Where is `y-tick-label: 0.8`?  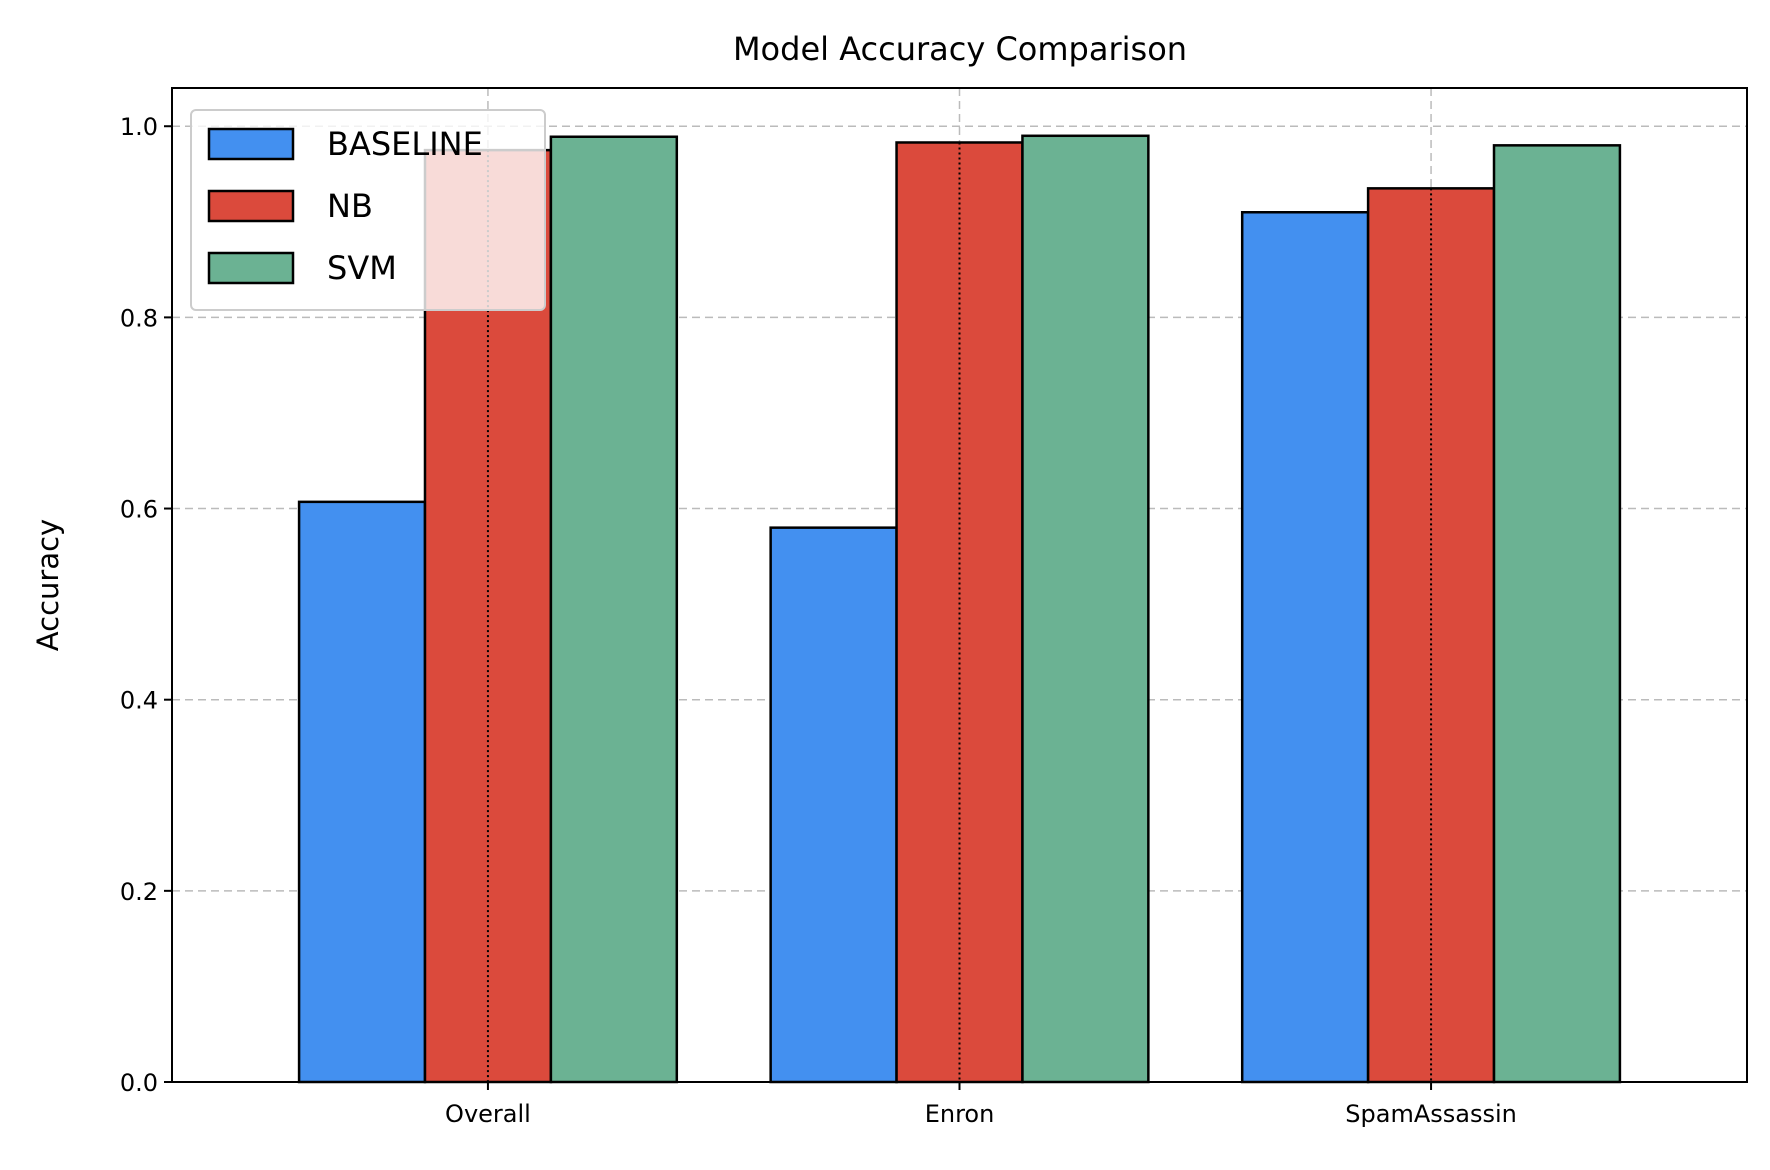
y-tick-label: 0.8 is located at coordinates (139, 318).